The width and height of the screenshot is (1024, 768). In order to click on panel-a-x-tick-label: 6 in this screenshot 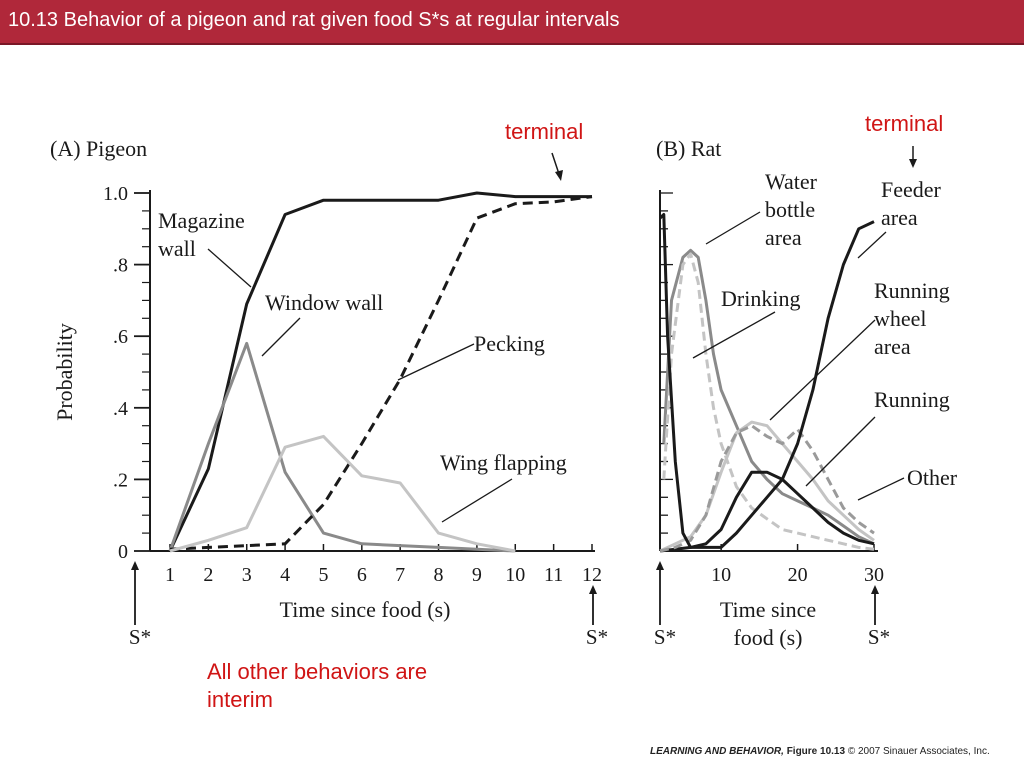, I will do `click(362, 575)`.